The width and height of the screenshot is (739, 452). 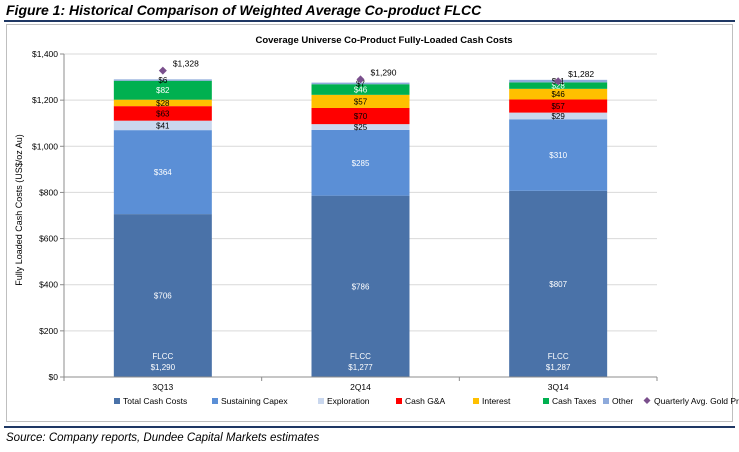 I want to click on legend-swatch-gold-price, so click(x=647, y=400).